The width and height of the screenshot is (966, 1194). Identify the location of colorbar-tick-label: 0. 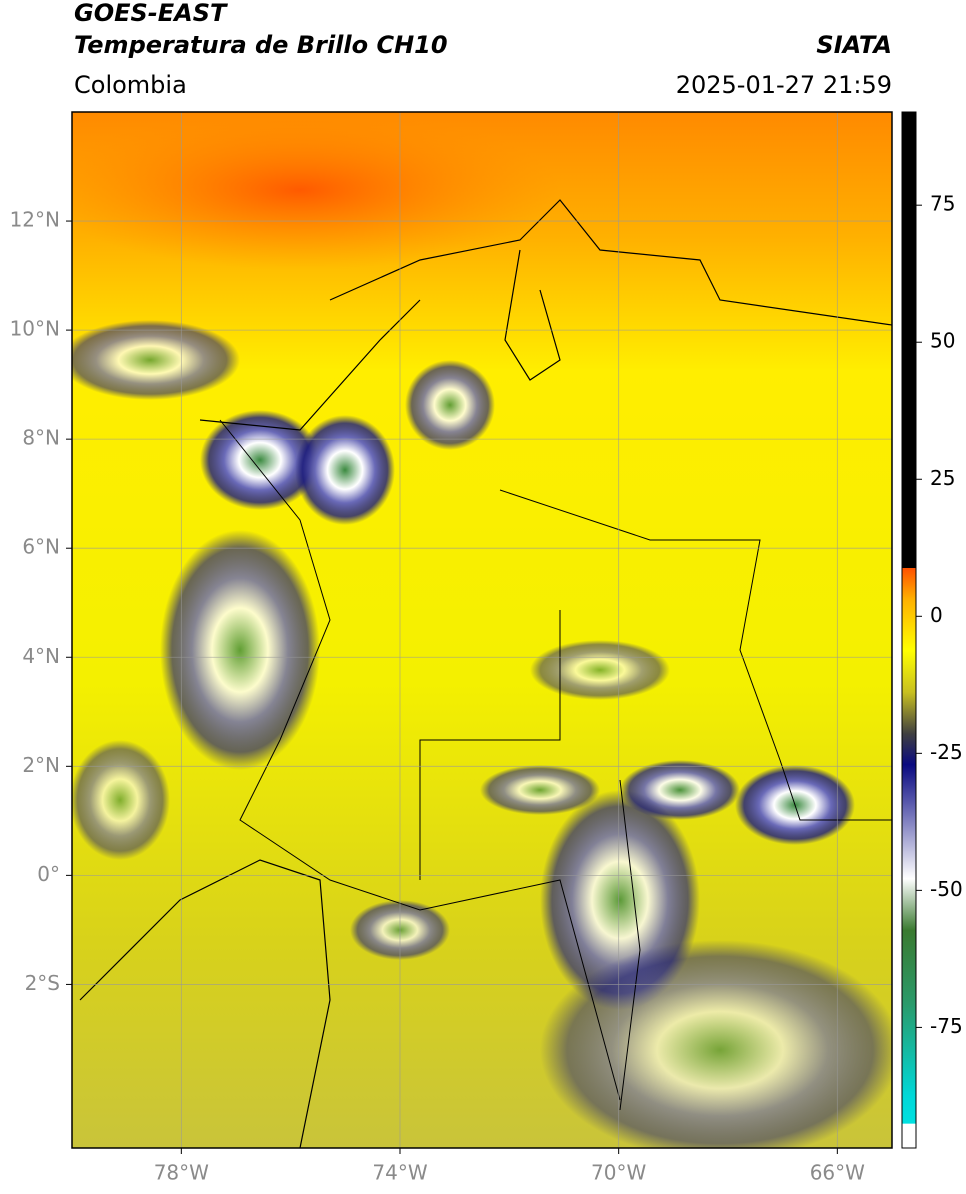
(936, 615).